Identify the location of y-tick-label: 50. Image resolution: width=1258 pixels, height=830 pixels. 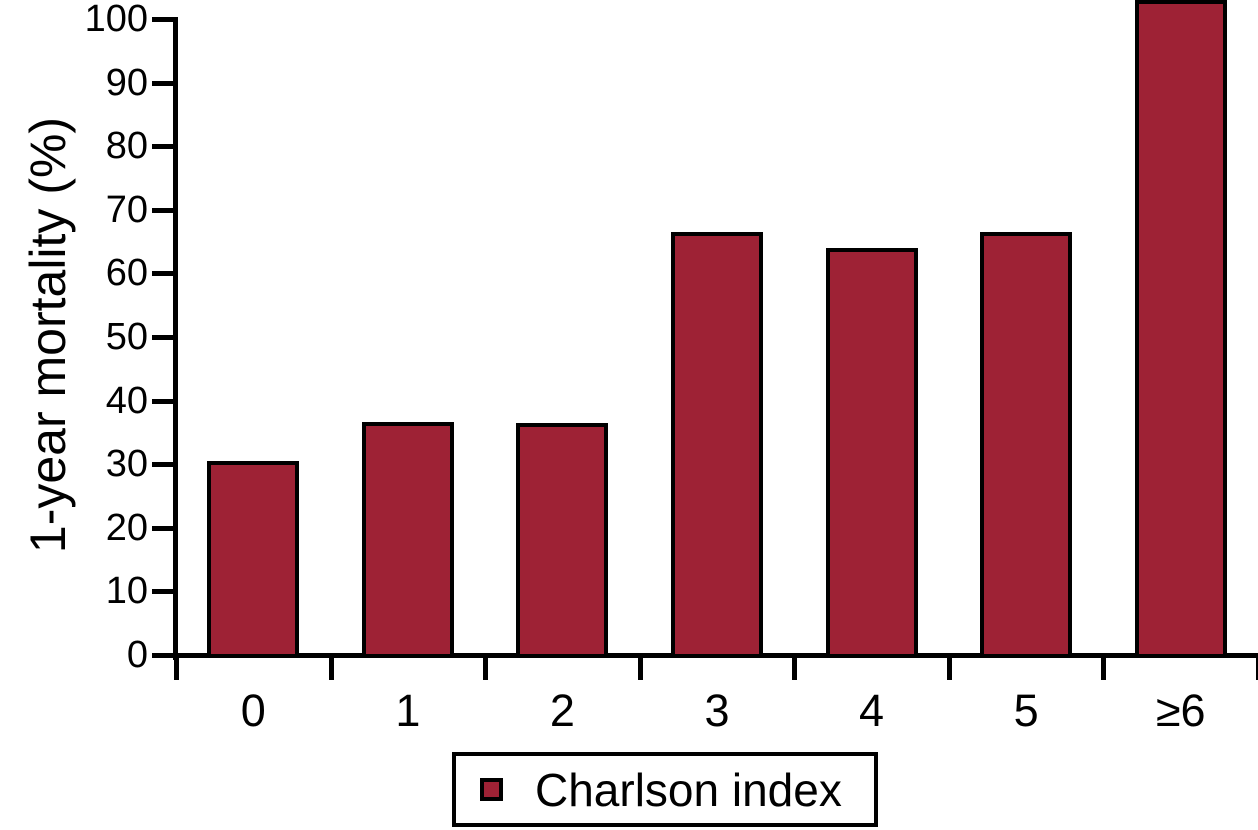
(126, 337).